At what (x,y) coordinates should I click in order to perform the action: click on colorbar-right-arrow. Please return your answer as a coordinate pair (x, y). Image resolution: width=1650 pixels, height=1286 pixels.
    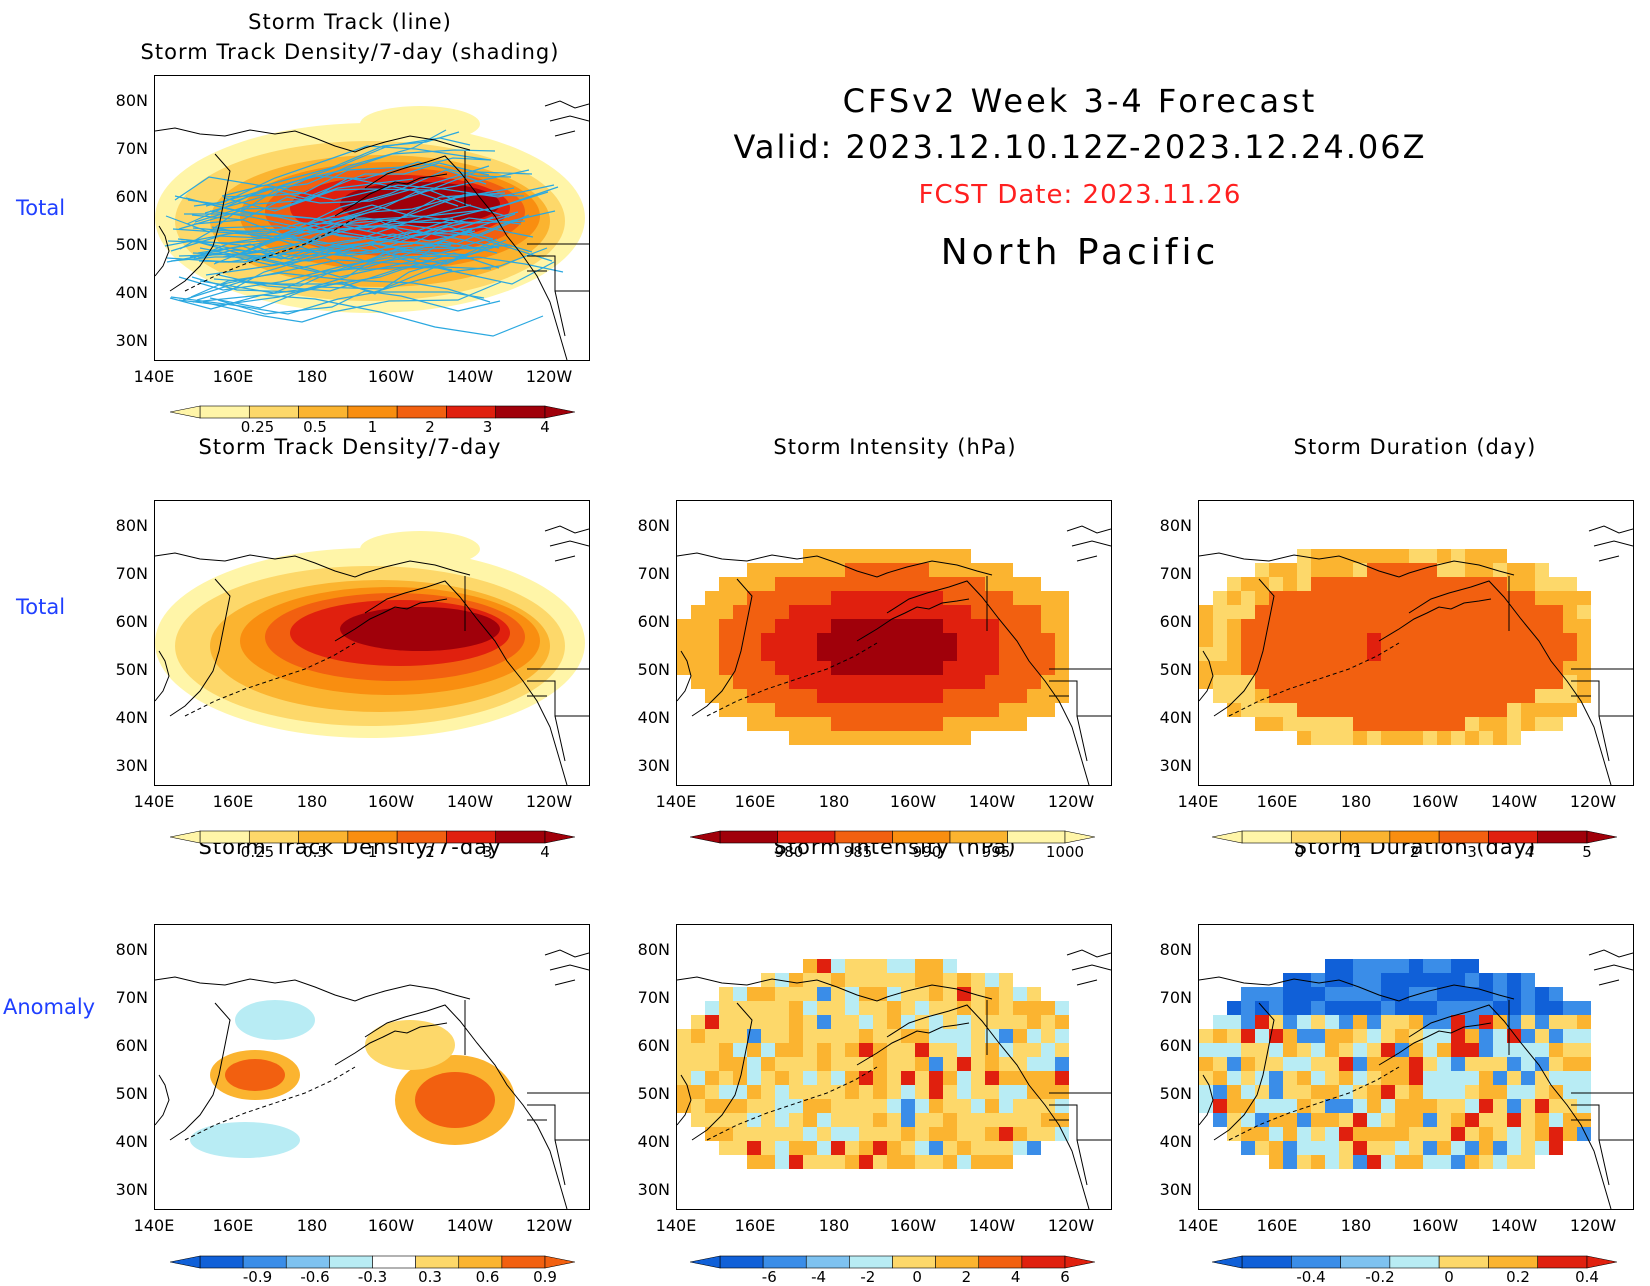
    Looking at the image, I should click on (560, 412).